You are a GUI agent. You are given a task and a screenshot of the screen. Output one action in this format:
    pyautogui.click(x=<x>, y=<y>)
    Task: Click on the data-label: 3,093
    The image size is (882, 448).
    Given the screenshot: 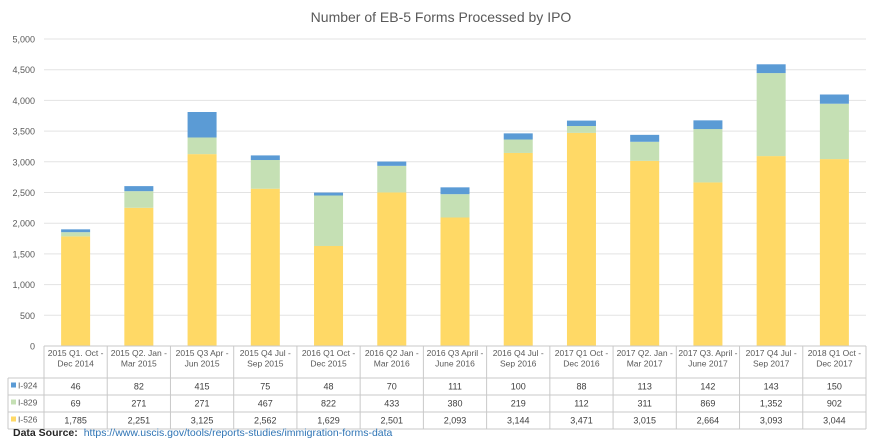 What is the action you would take?
    pyautogui.click(x=771, y=421)
    